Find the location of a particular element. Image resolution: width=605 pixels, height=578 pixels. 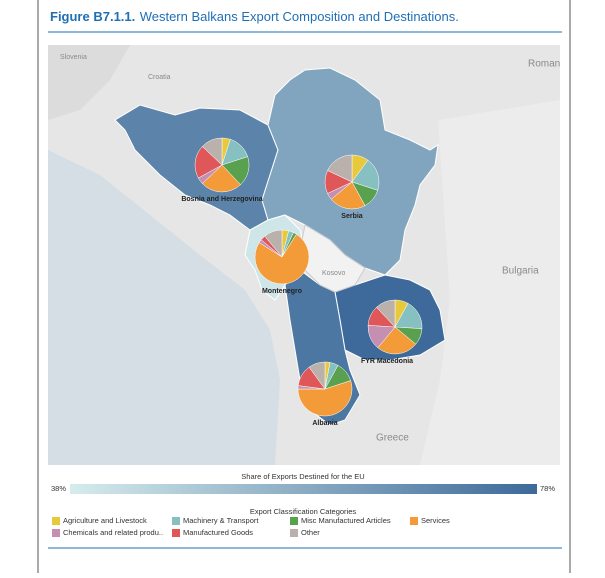

legend-label: Machinery & Transport is located at coordinates (221, 520).